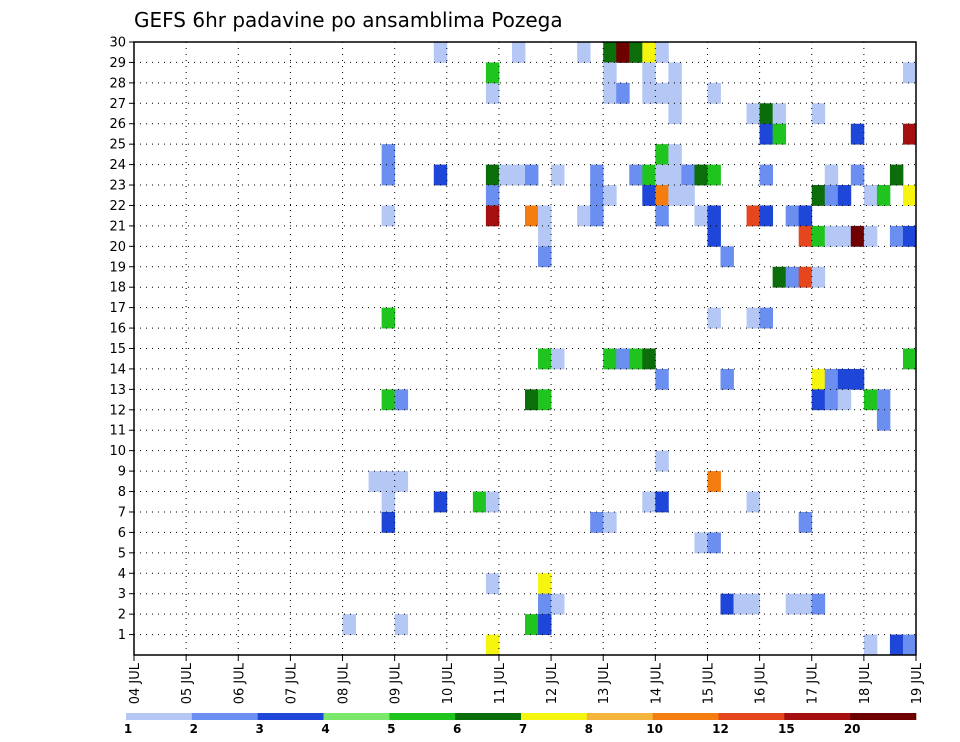  Describe the element at coordinates (117, 226) in the screenshot. I see `y-tick-label: 21` at that location.